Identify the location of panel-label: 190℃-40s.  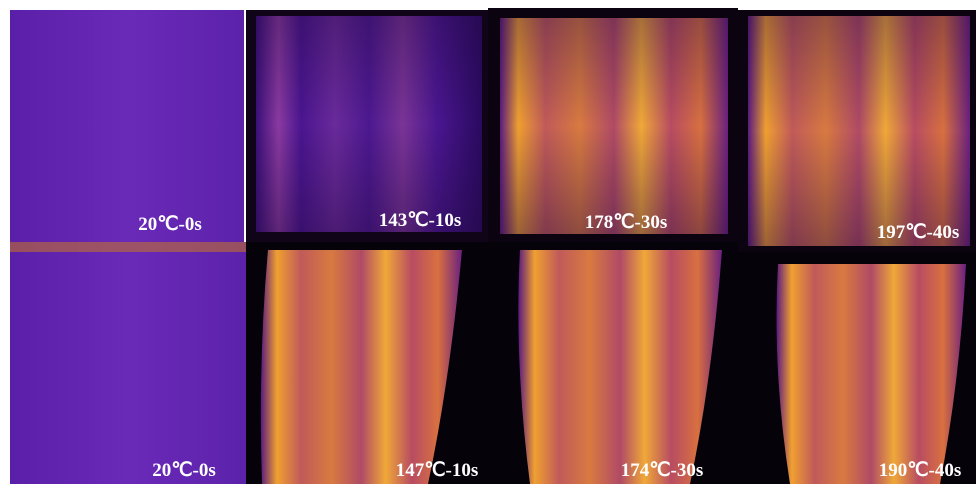
(920, 470).